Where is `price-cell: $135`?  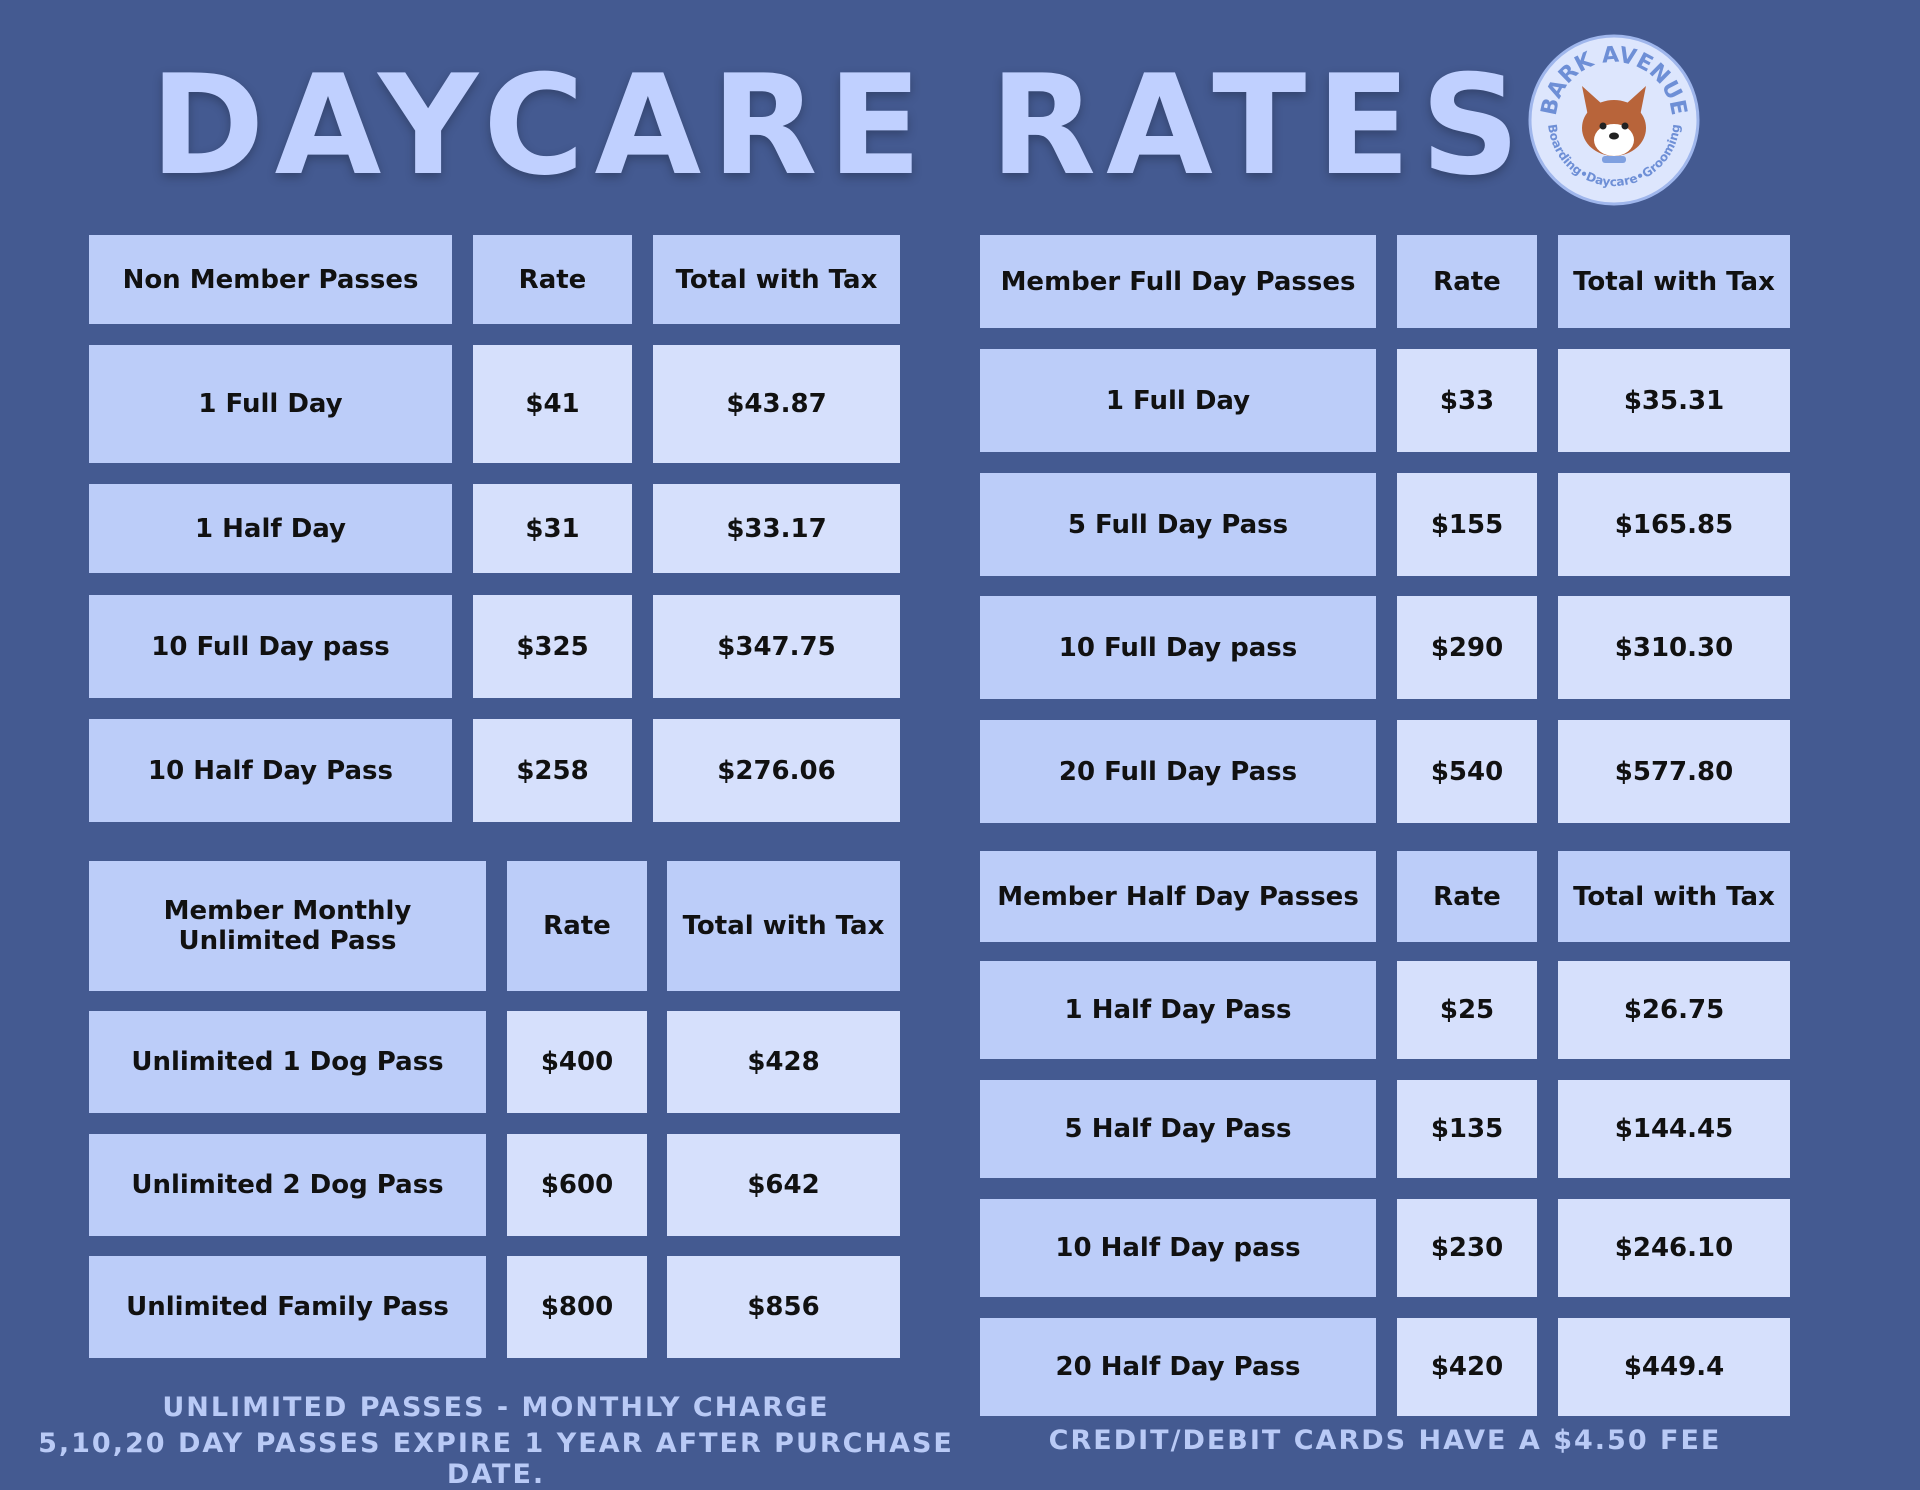
price-cell: $135 is located at coordinates (1467, 1129).